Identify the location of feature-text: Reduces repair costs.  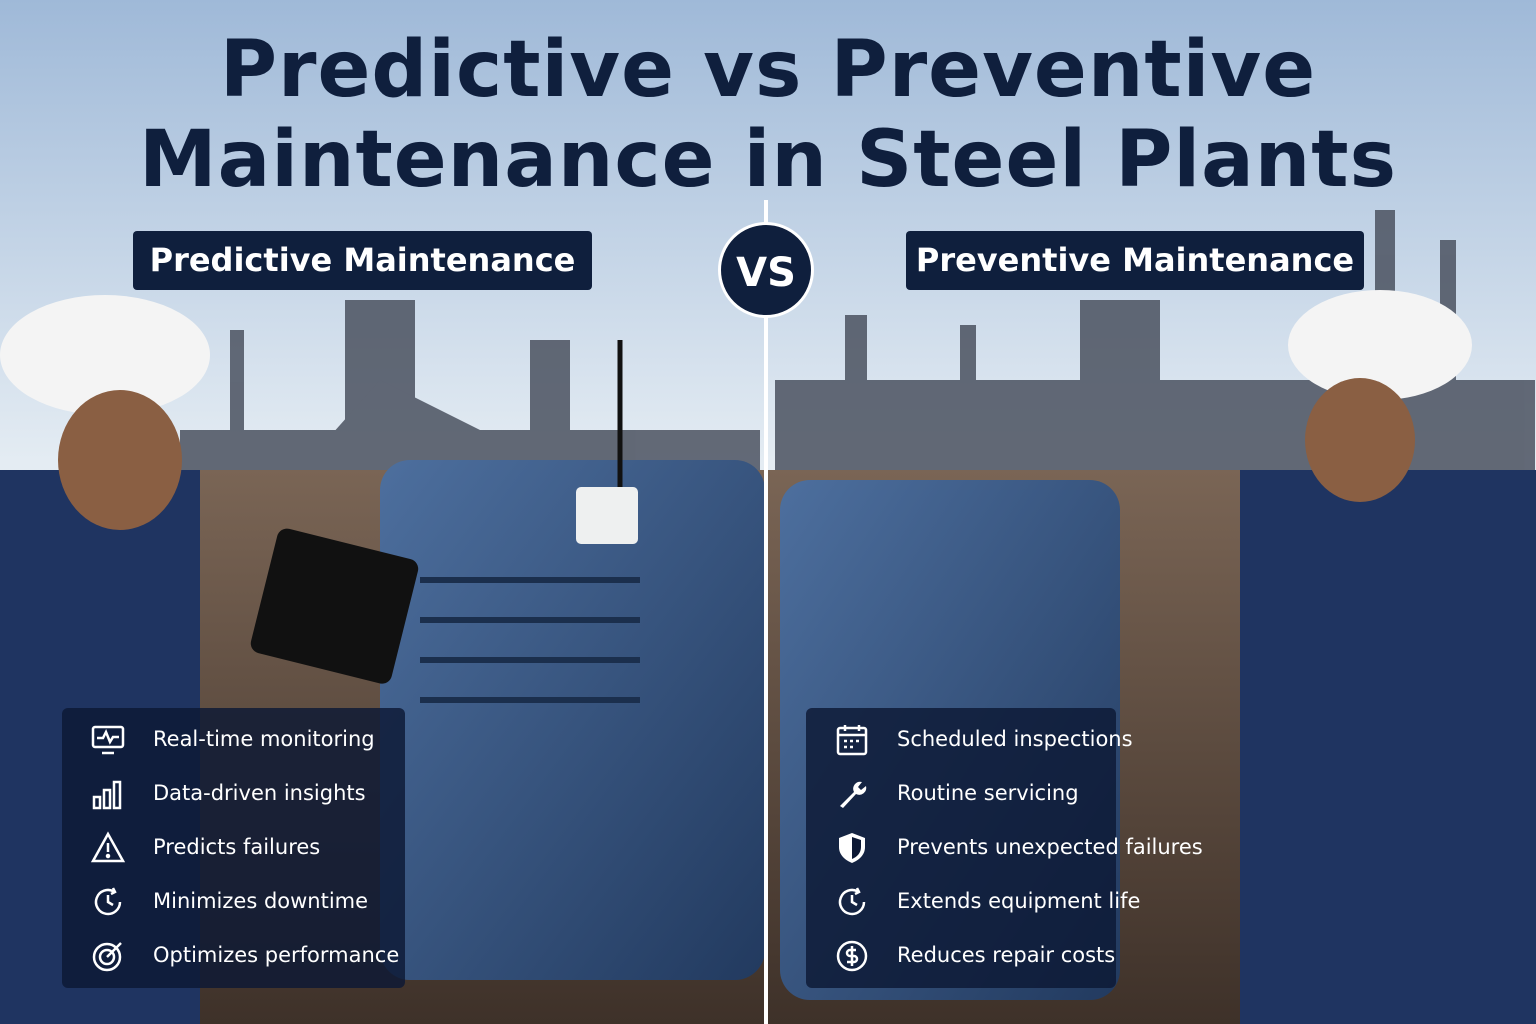
(1006, 955).